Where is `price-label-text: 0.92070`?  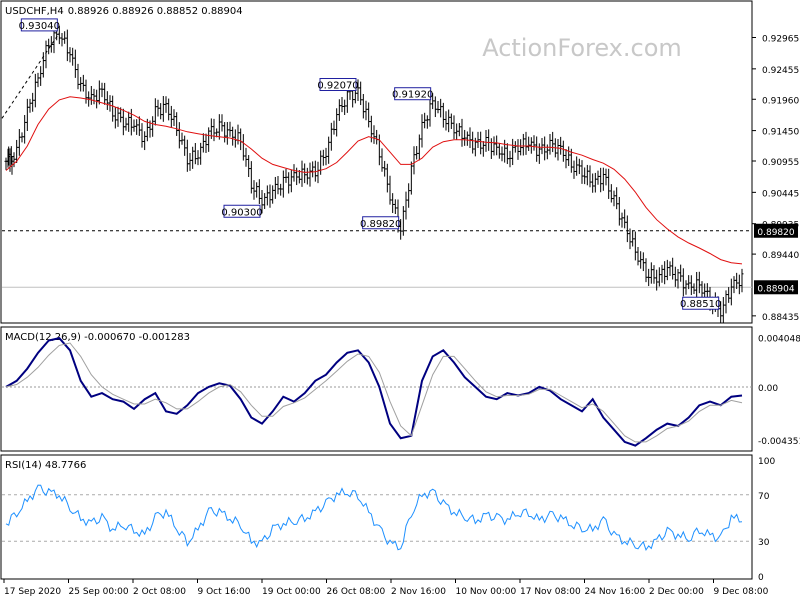
price-label-text: 0.92070 is located at coordinates (337, 86).